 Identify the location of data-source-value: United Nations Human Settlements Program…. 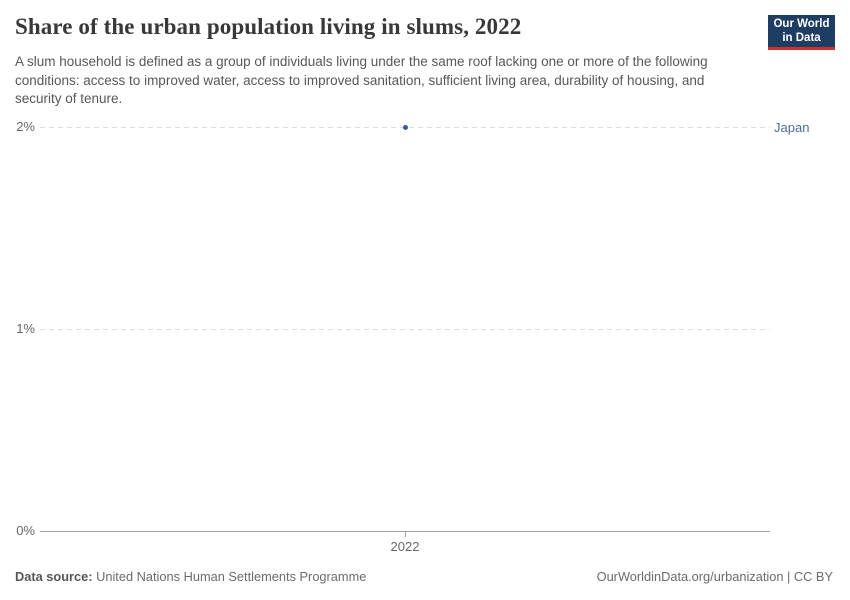
(231, 576).